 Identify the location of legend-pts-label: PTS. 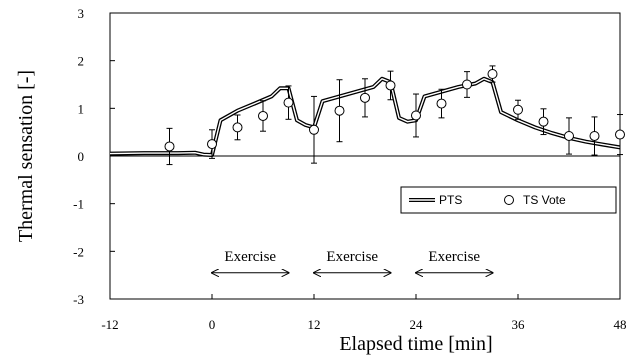
(450, 200).